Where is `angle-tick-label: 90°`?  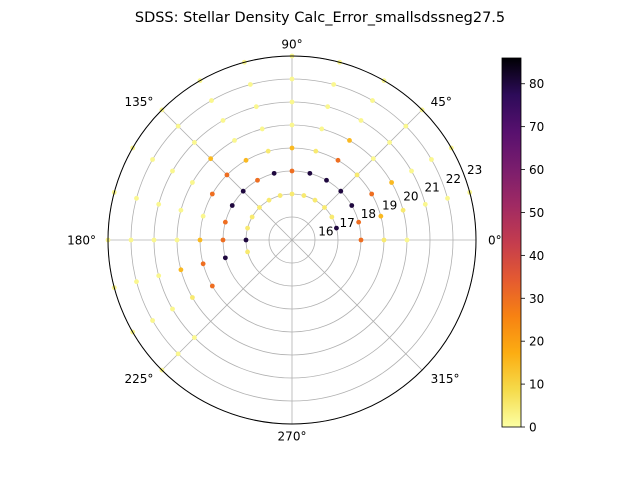 angle-tick-label: 90° is located at coordinates (291, 45).